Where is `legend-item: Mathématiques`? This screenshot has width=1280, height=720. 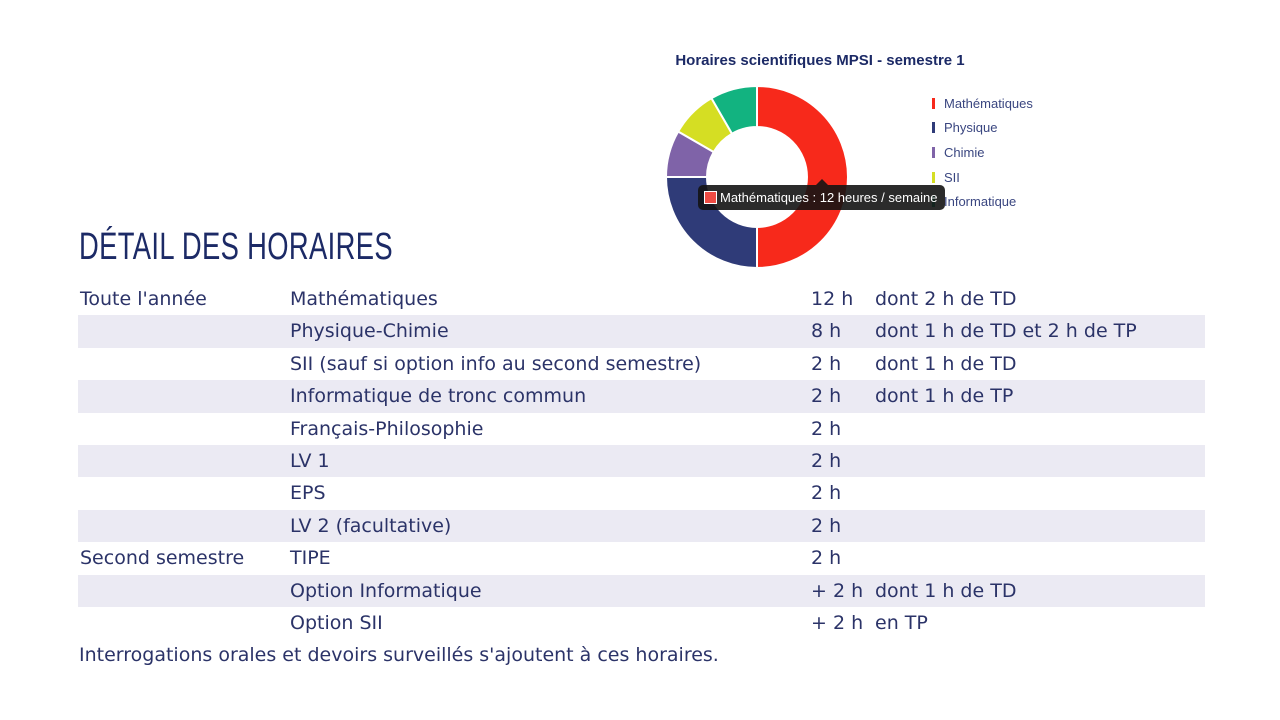
legend-item: Mathématiques is located at coordinates (982, 103).